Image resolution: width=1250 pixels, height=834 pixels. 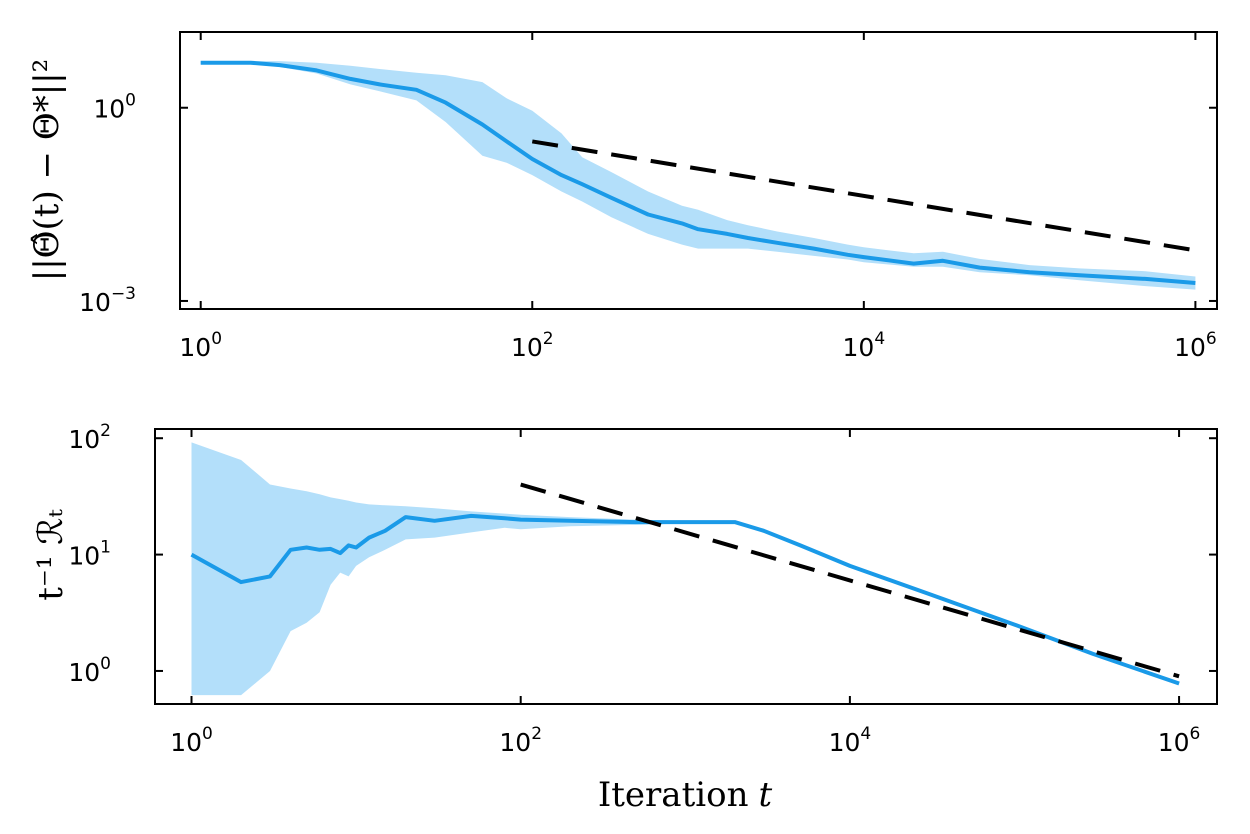 I want to click on x-axis-title-text: Iteration, so click(x=673, y=795).